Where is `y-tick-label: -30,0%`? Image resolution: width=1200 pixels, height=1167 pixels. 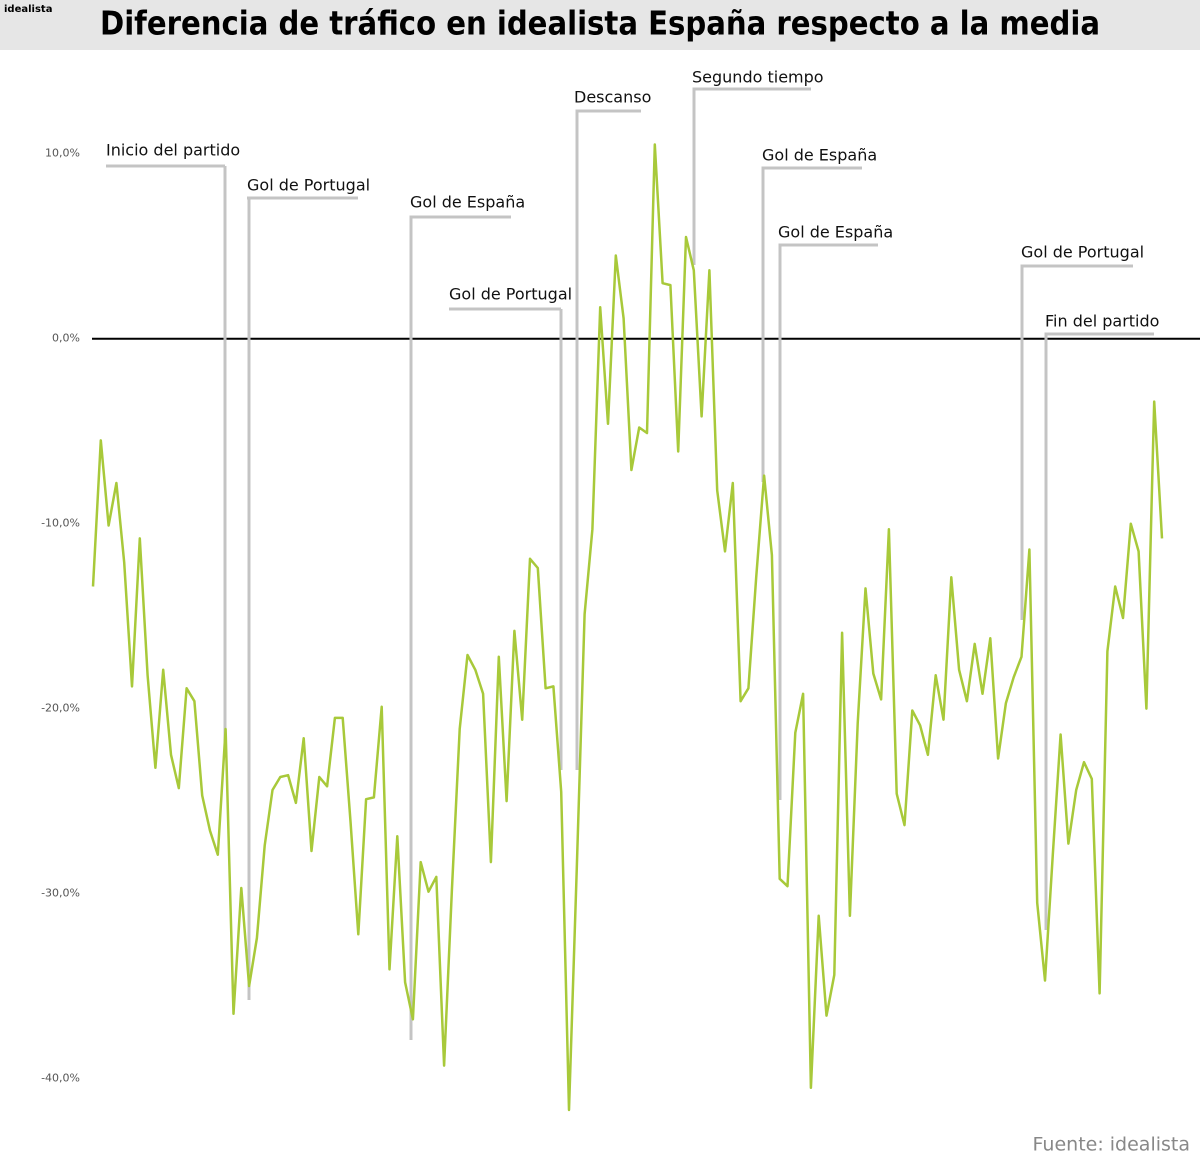
y-tick-label: -30,0% is located at coordinates (60, 893).